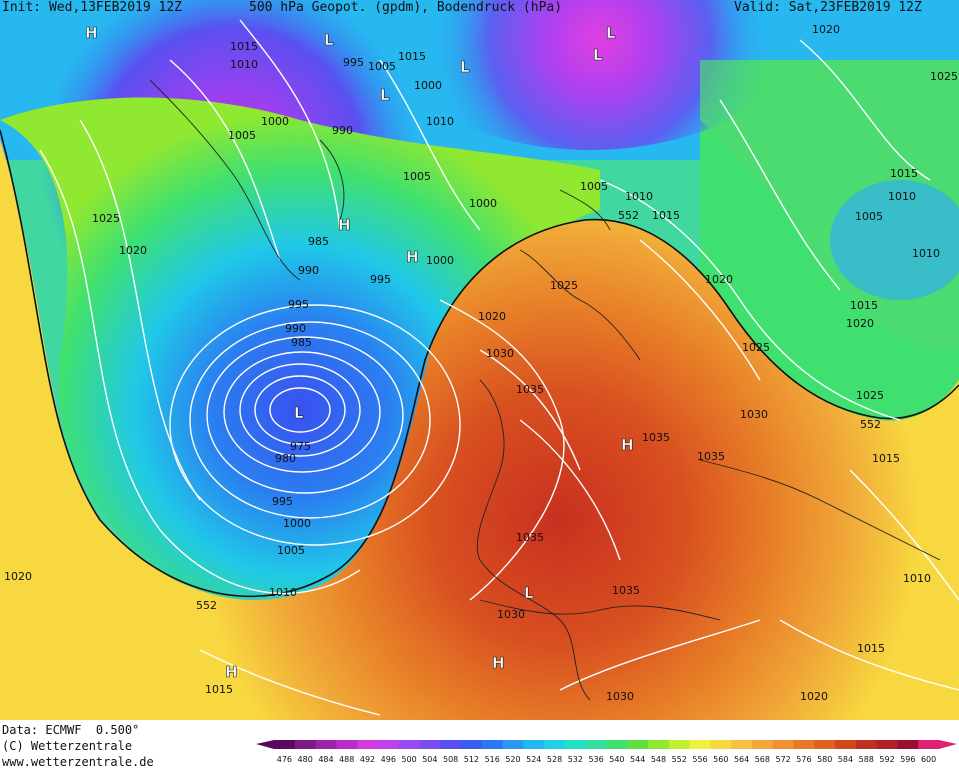  Describe the element at coordinates (284, 759) in the screenshot. I see `legend-tick-label: 476` at that location.